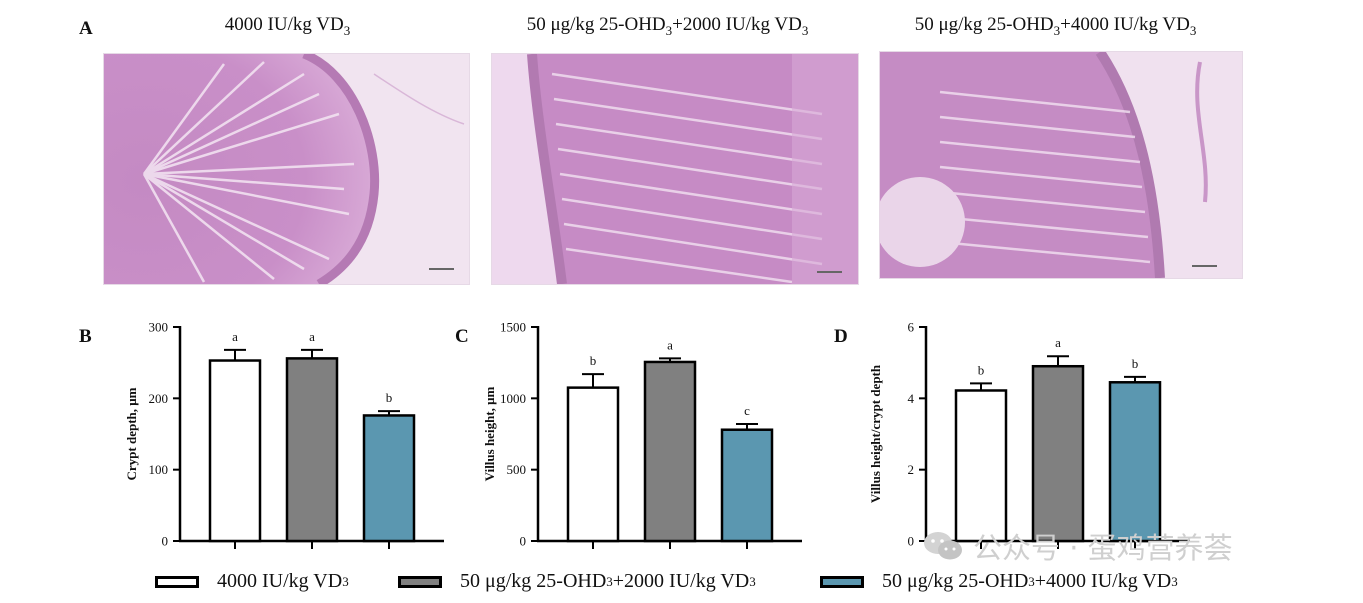  What do you see at coordinates (1125, 24) in the screenshot?
I see `image-title-3-tail: +4000 IU/kg VD` at bounding box center [1125, 24].